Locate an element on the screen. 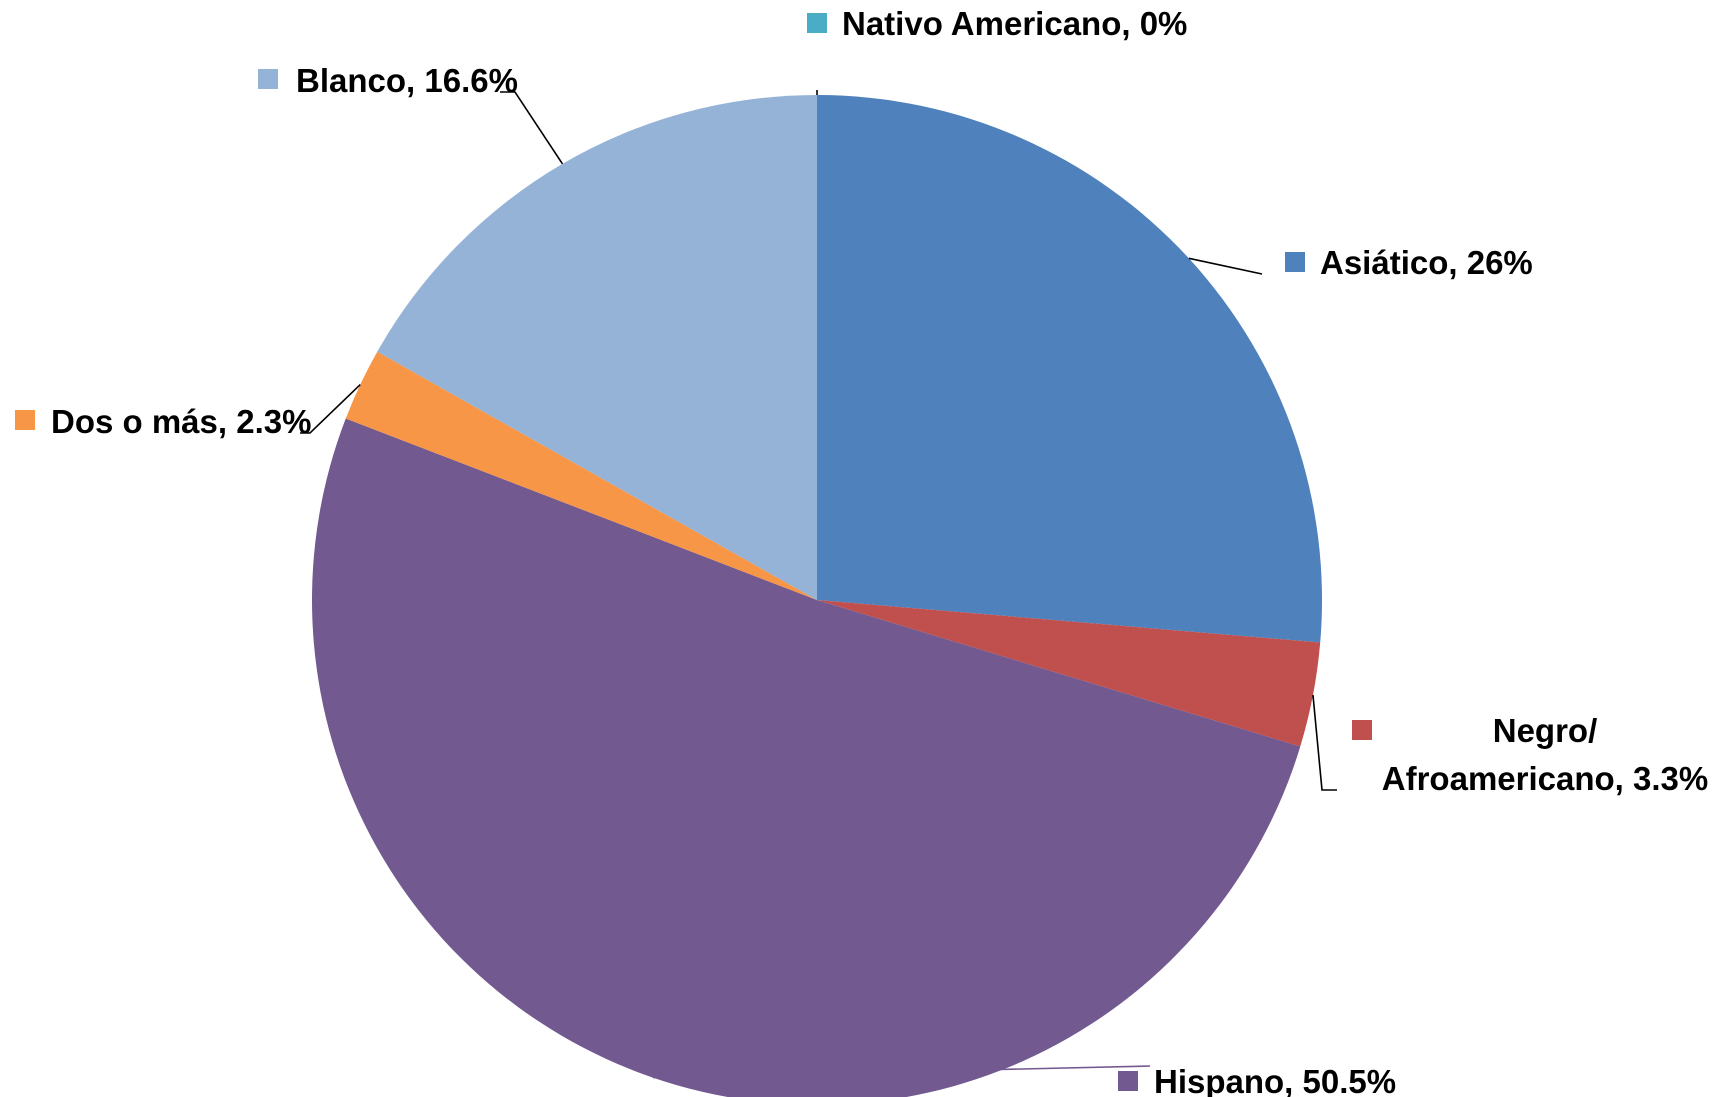 Image resolution: width=1729 pixels, height=1097 pixels. legend-key-nativo-americano is located at coordinates (817, 23).